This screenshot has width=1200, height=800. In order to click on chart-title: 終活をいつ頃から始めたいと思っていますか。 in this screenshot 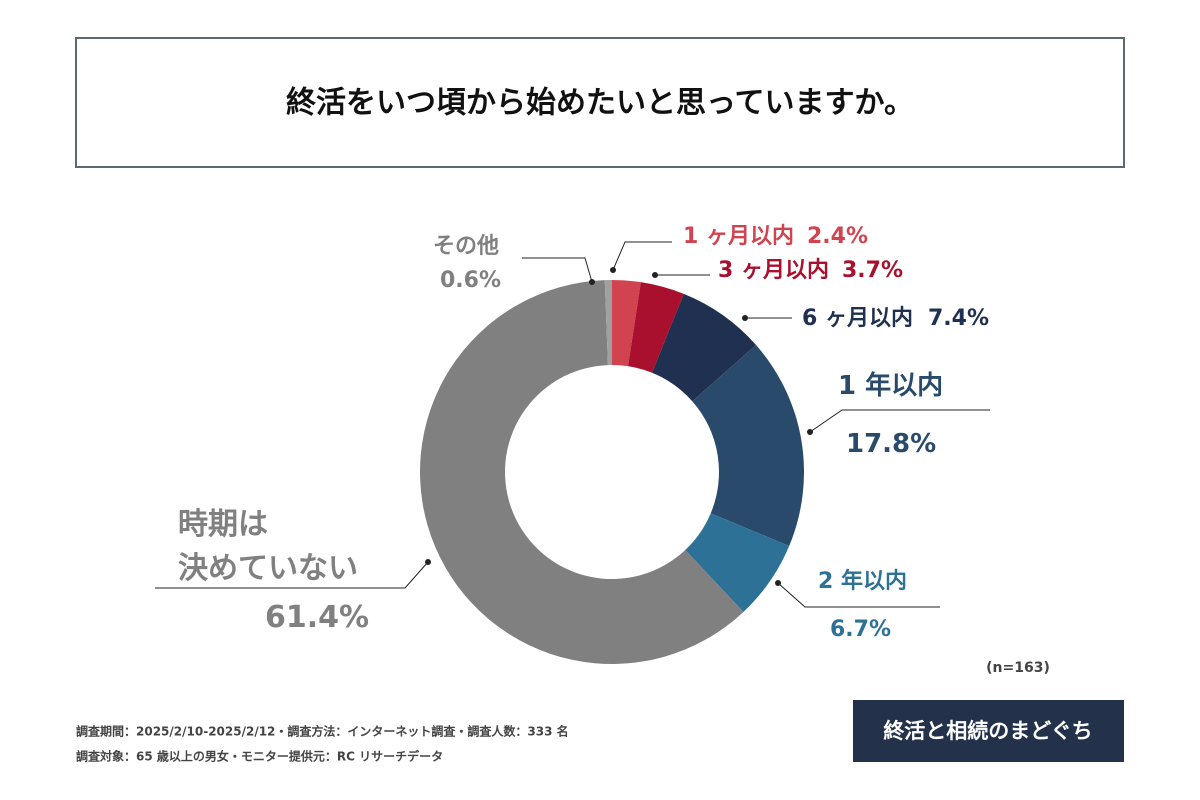, I will do `click(600, 103)`.